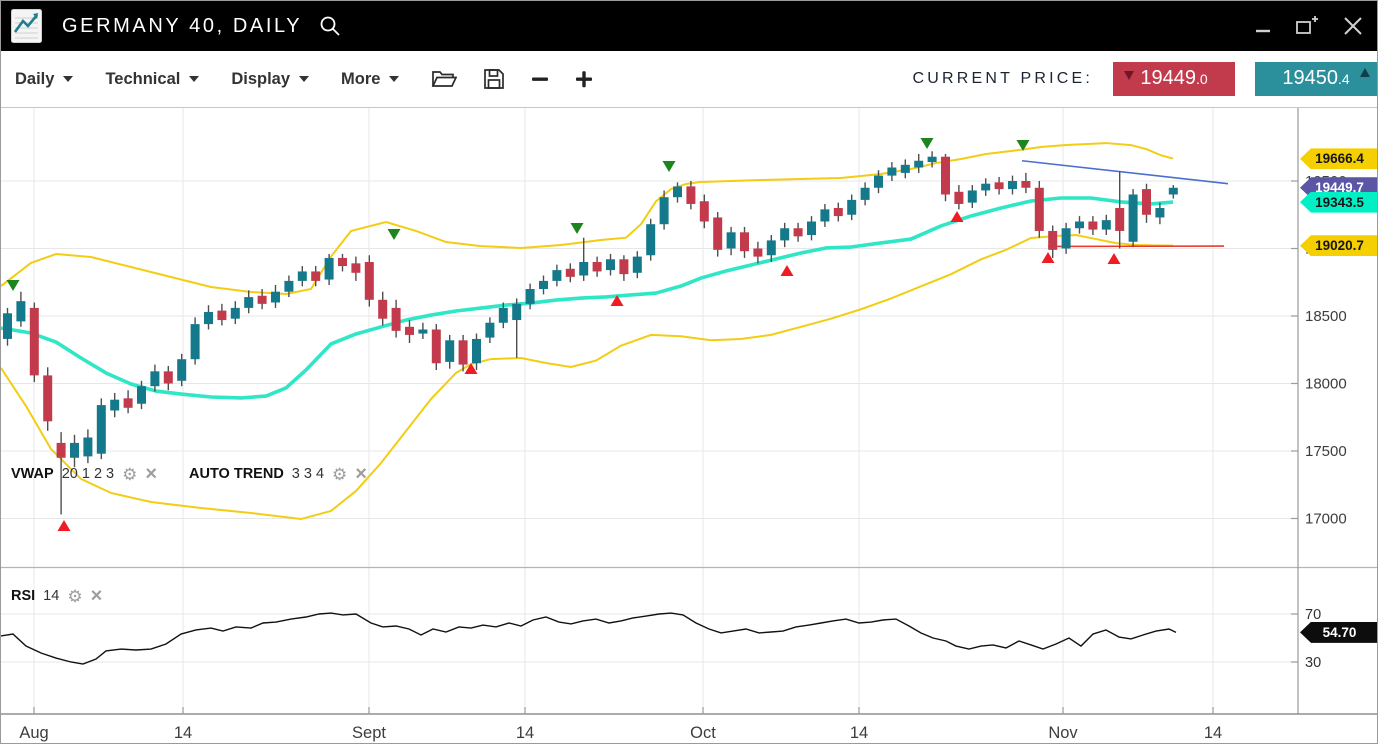 This screenshot has width=1378, height=744. What do you see at coordinates (494, 79) in the screenshot?
I see `save-icon` at bounding box center [494, 79].